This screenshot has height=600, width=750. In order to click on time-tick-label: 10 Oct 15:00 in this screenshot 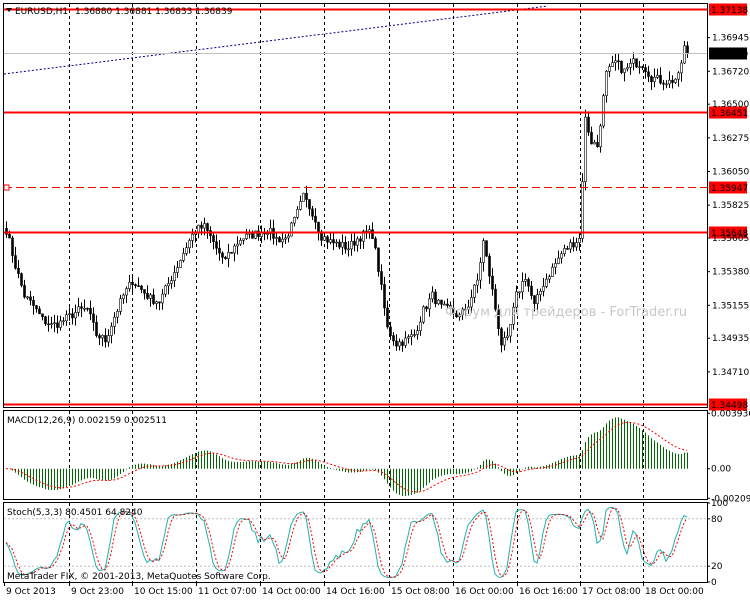, I will do `click(163, 592)`.